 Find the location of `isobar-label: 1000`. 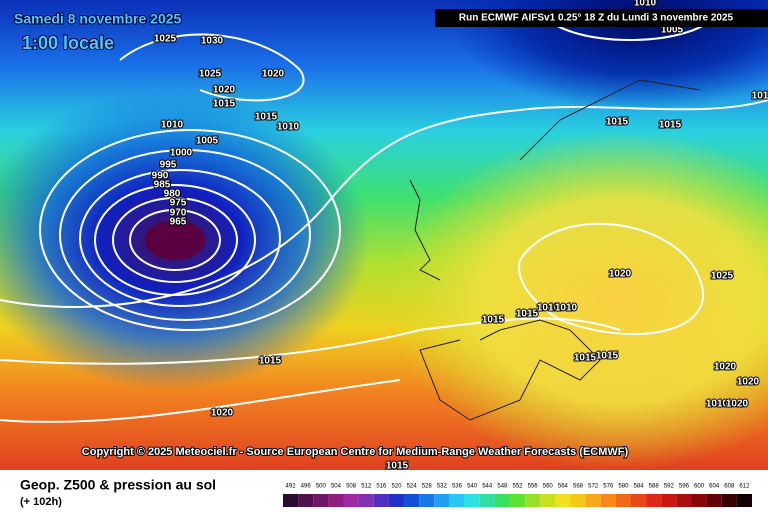

isobar-label: 1000 is located at coordinates (181, 153).